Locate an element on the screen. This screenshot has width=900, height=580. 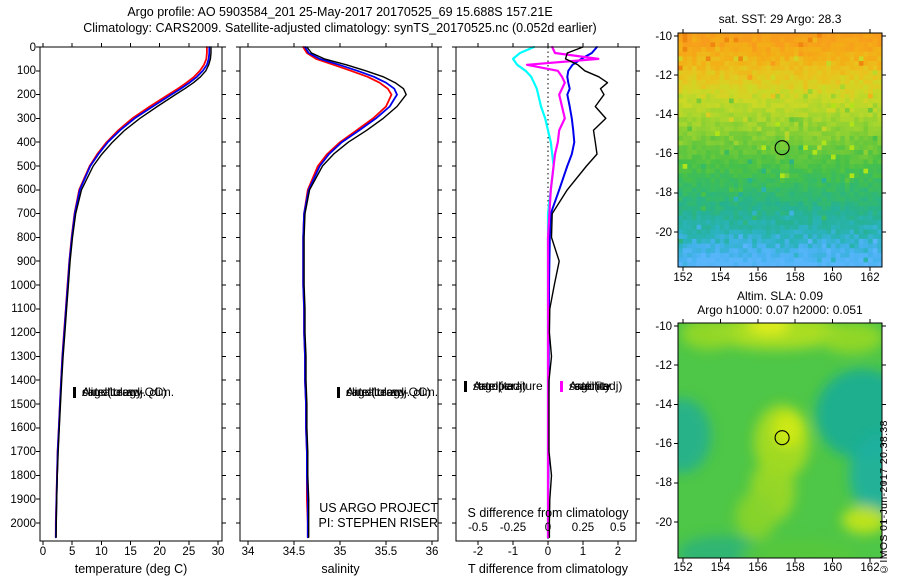
tick-label: 1900 is located at coordinates (23, 499).